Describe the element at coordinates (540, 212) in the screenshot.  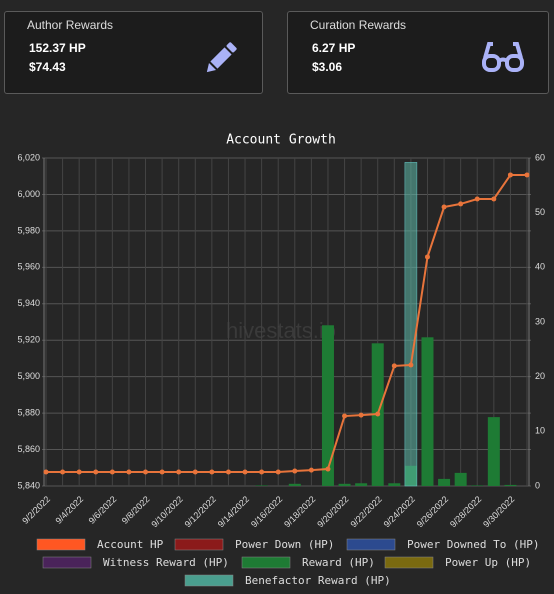
I see `y2-tick-label: 50` at that location.